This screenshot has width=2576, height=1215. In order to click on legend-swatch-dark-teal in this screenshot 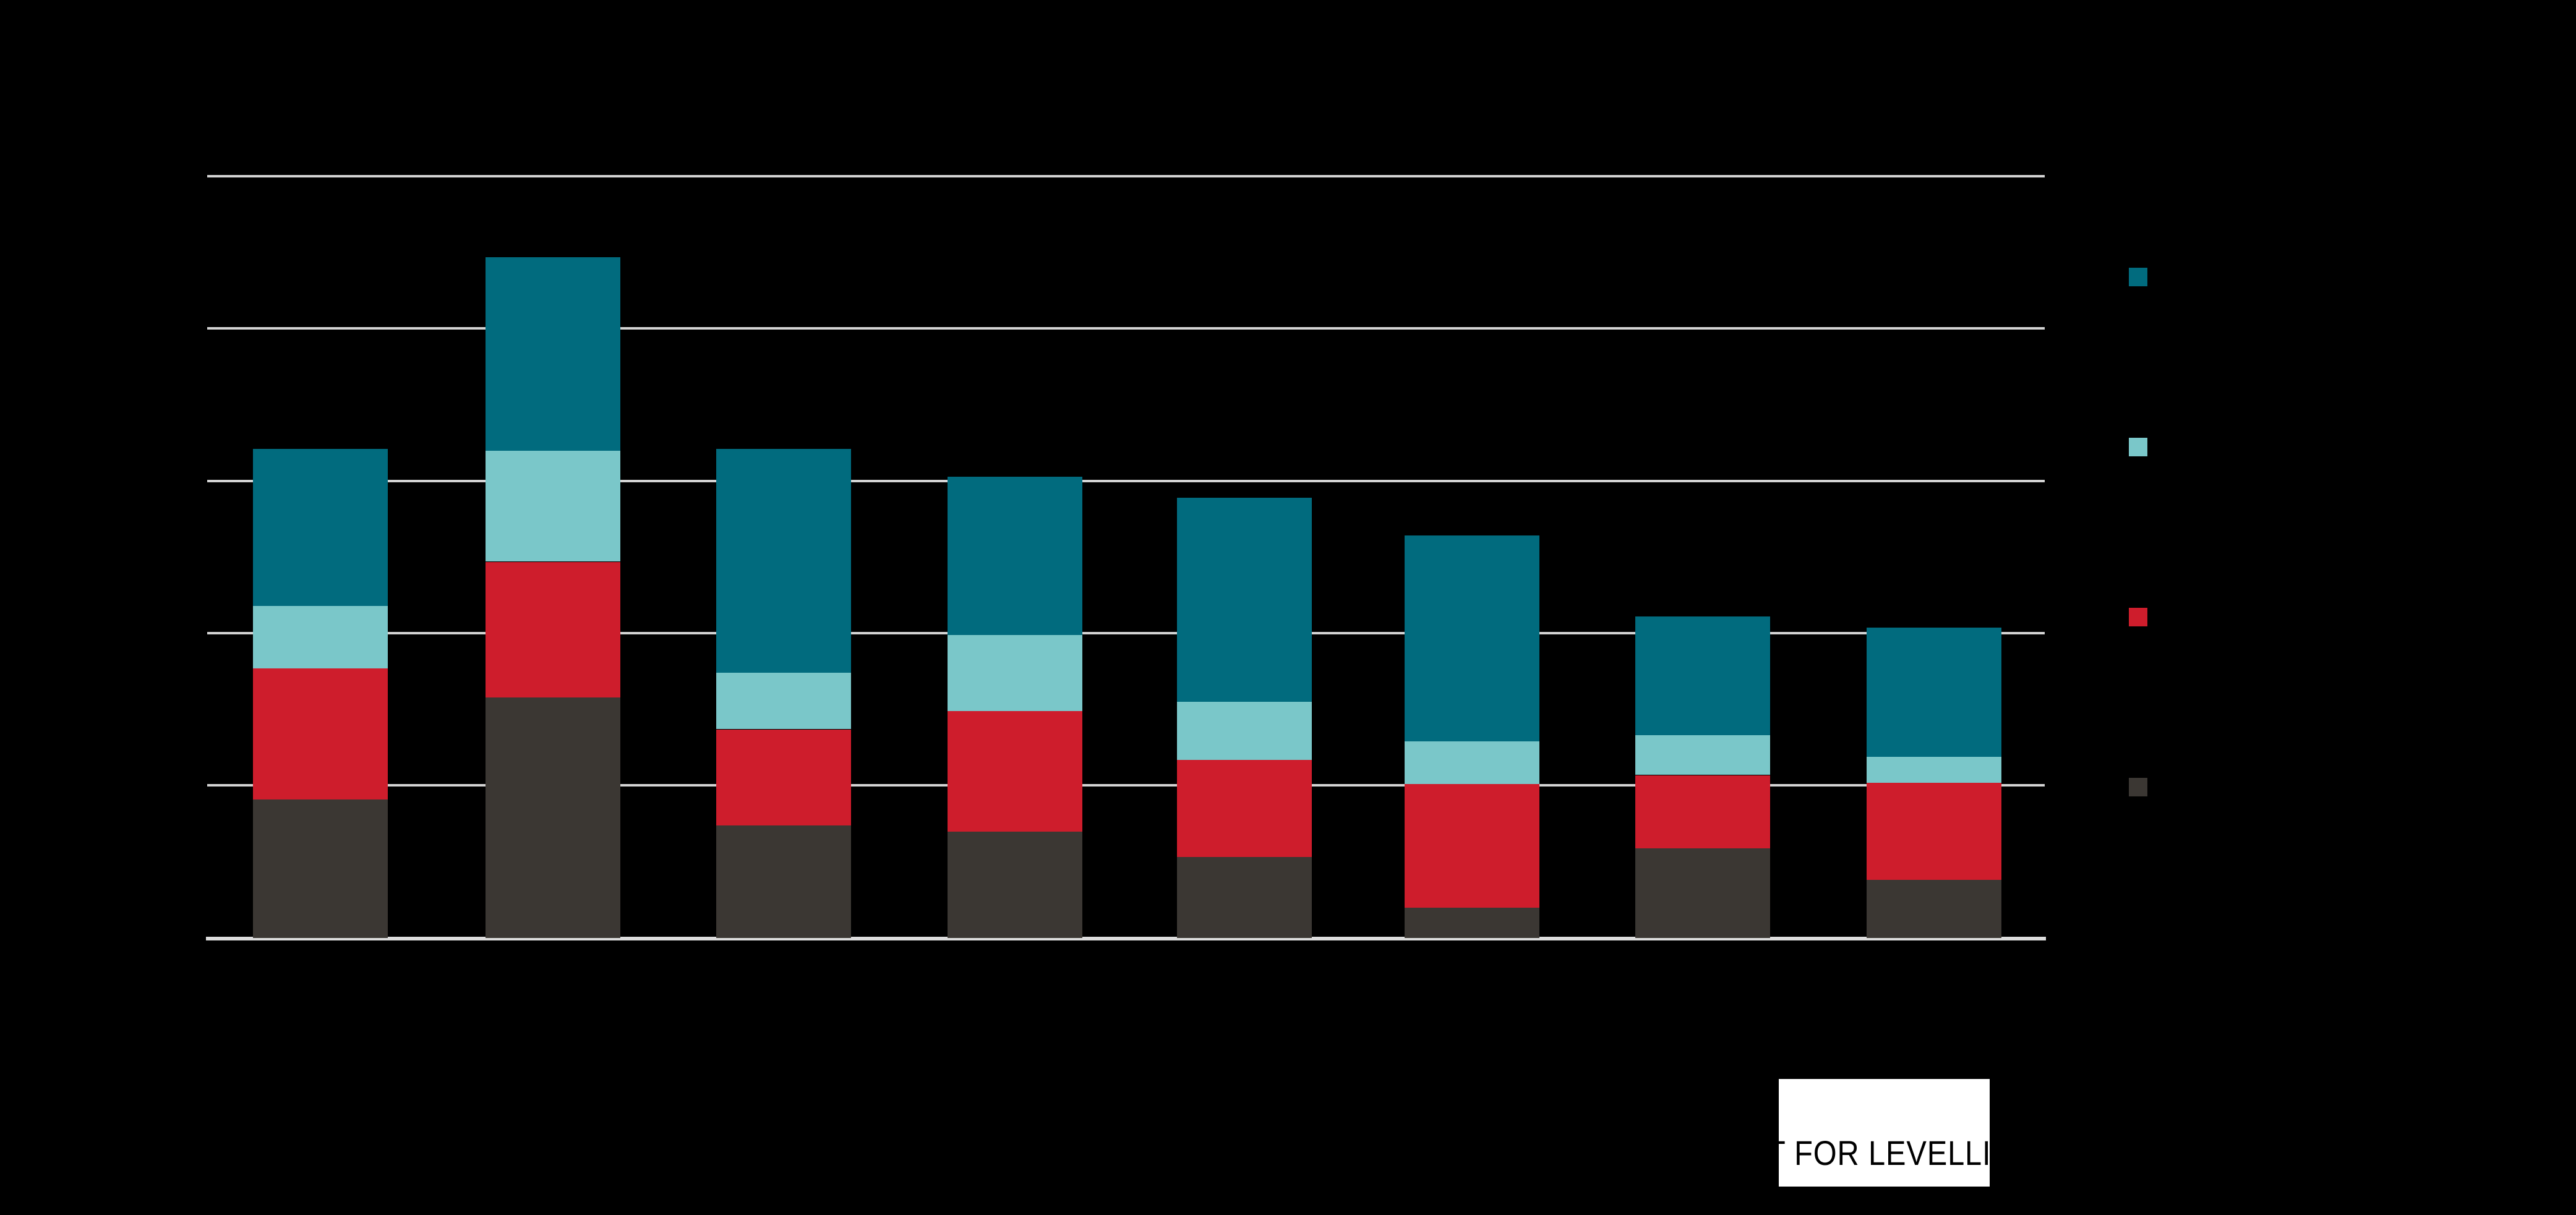, I will do `click(2138, 277)`.